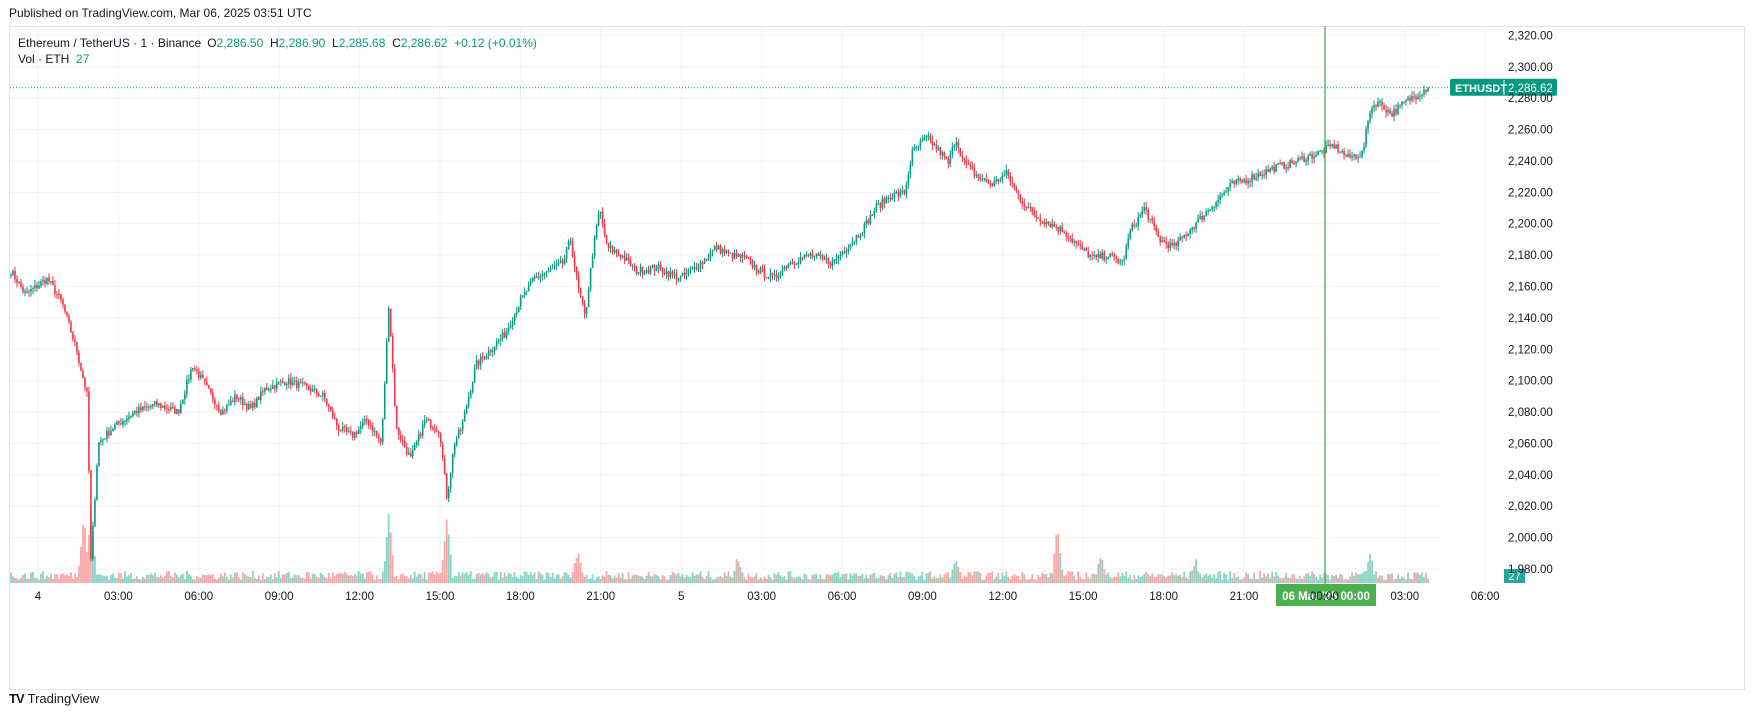 Image resolution: width=1755 pixels, height=716 pixels. Describe the element at coordinates (110, 43) in the screenshot. I see `legend-symbol: Ethereum / TetherUS · 1 · Binance` at that location.